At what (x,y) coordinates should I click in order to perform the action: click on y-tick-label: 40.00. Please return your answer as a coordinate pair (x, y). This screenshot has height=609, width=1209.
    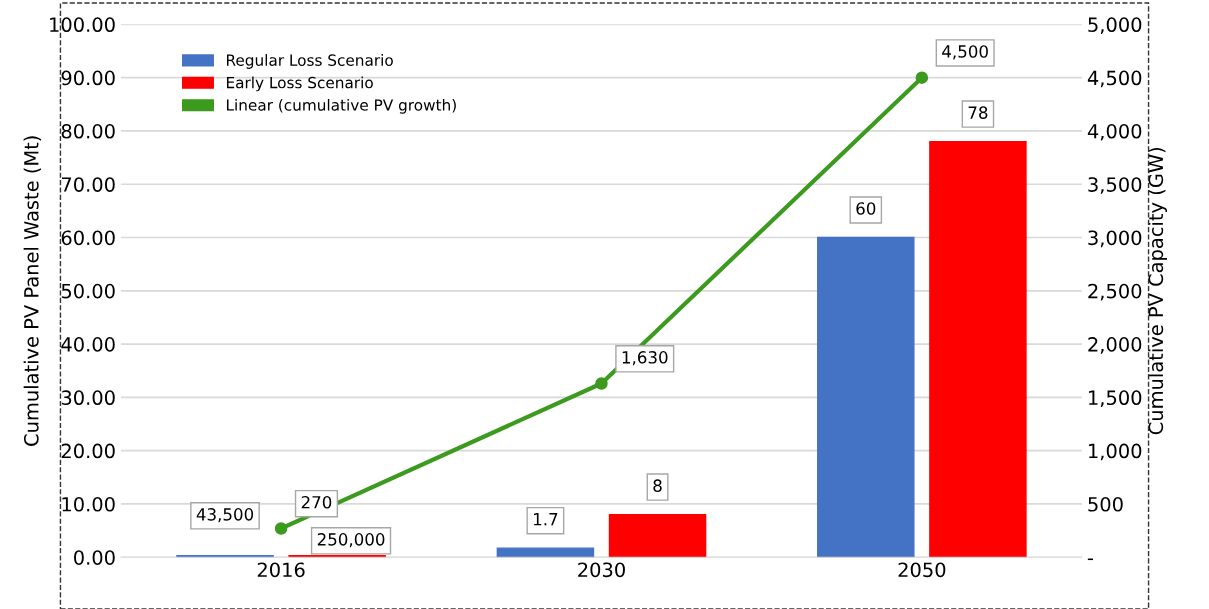
    Looking at the image, I should click on (88, 344).